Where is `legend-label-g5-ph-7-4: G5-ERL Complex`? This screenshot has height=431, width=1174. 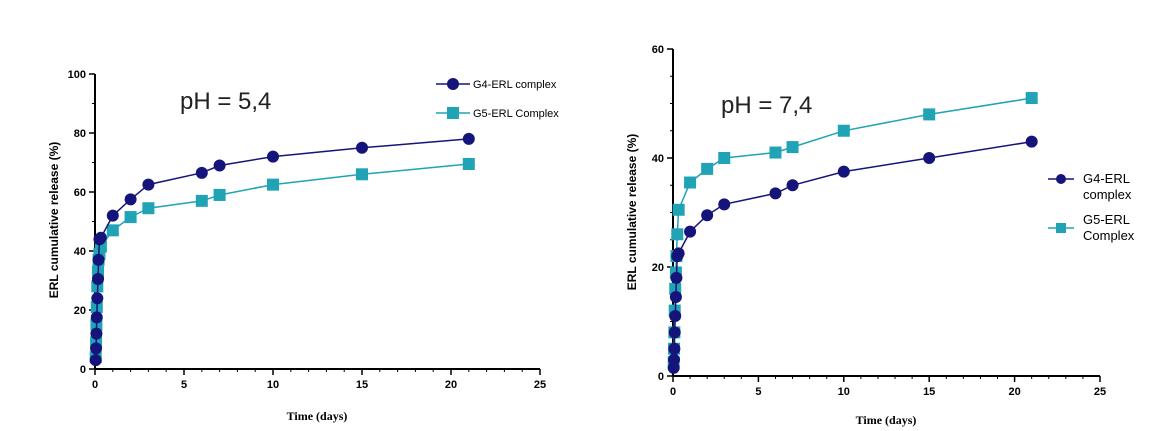 legend-label-g5-ph-7-4: G5-ERL Complex is located at coordinates (1109, 227).